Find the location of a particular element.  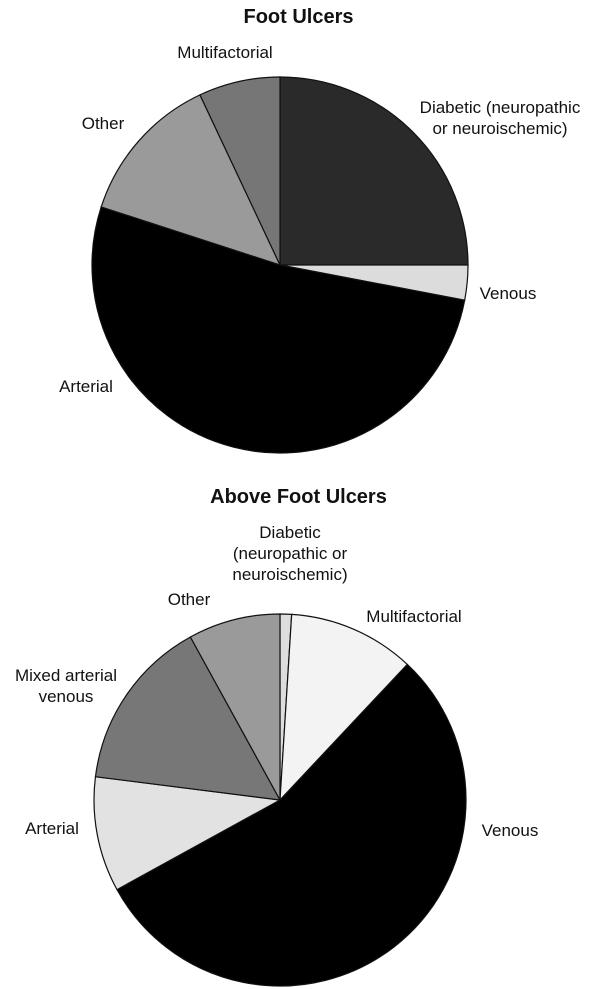

chart-title: Foot Ulcers is located at coordinates (298, 17).